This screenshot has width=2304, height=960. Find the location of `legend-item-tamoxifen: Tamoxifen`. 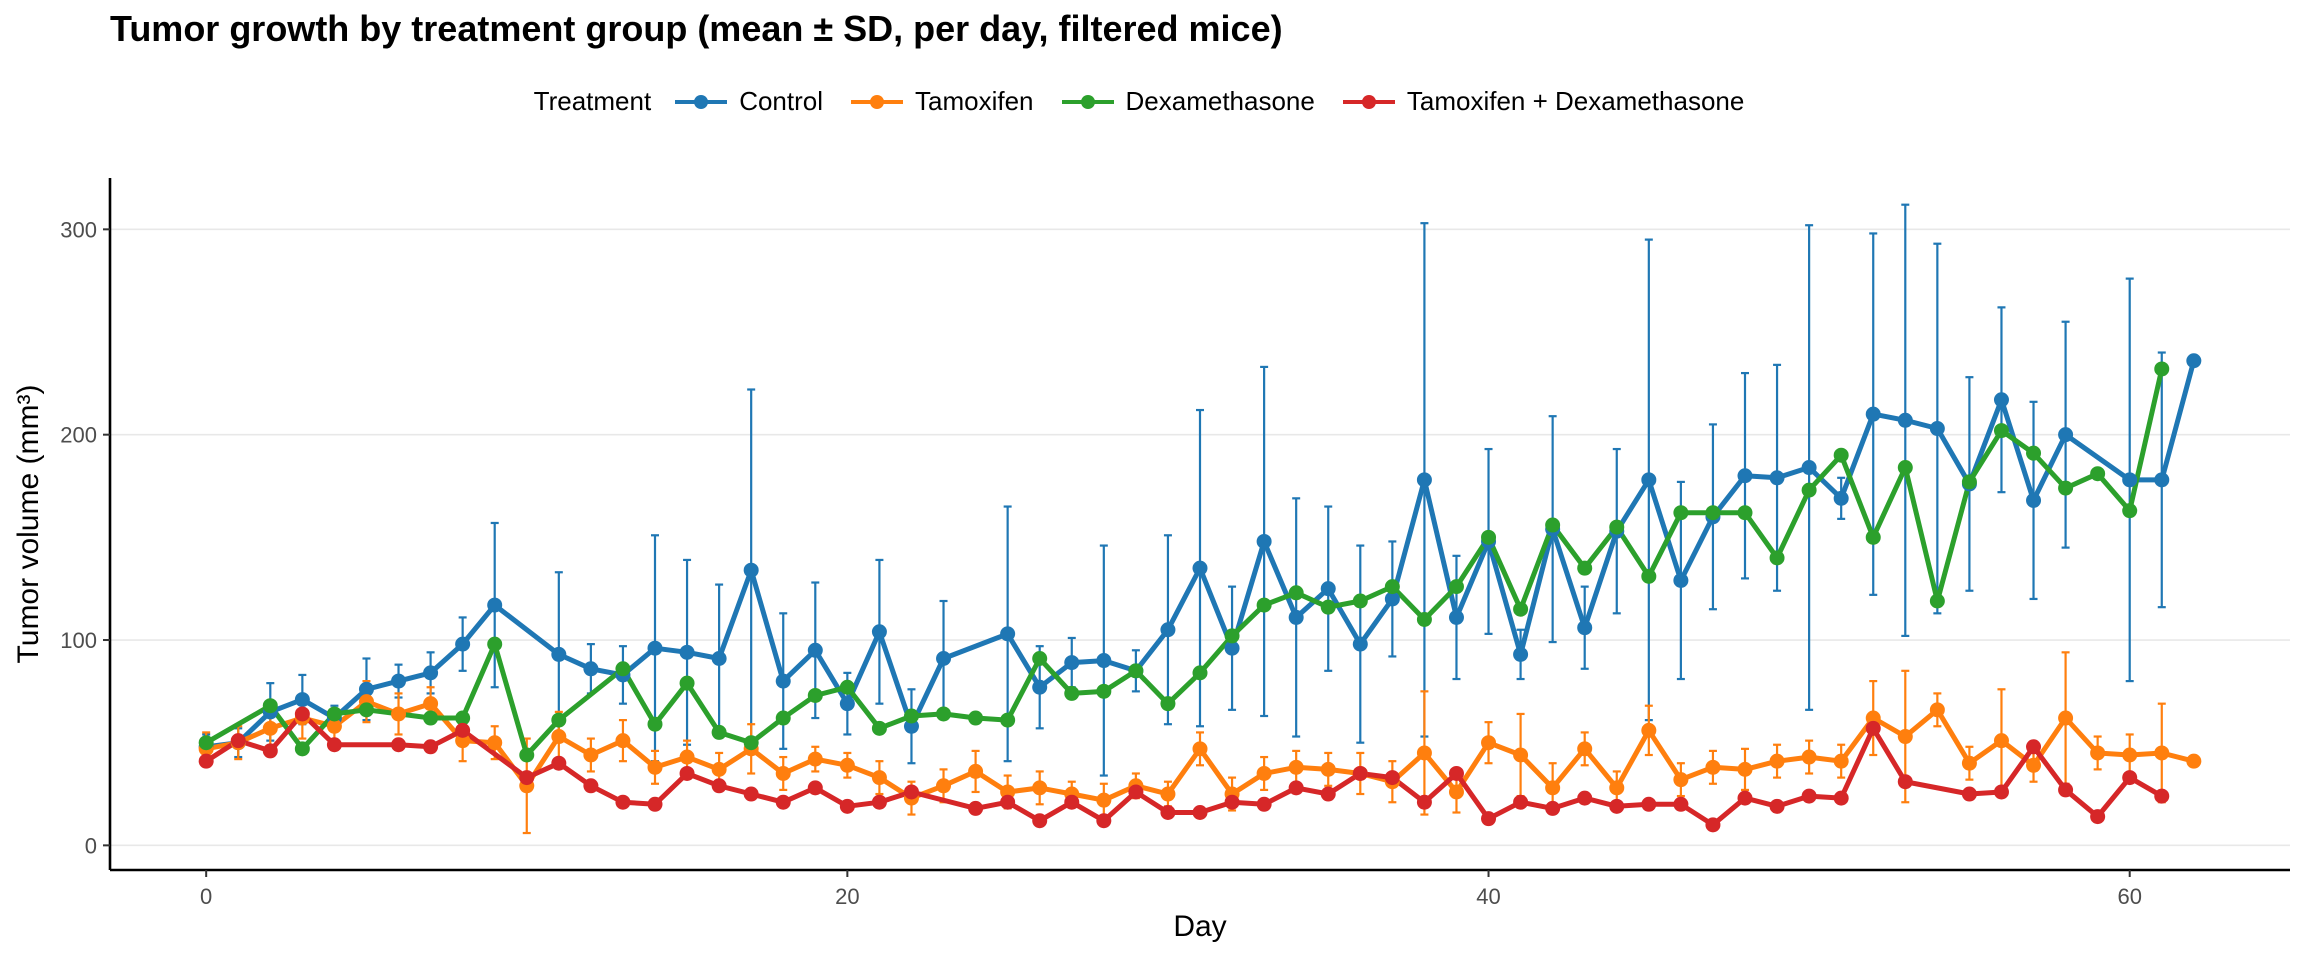

legend-item-tamoxifen: Tamoxifen is located at coordinates (941, 101).